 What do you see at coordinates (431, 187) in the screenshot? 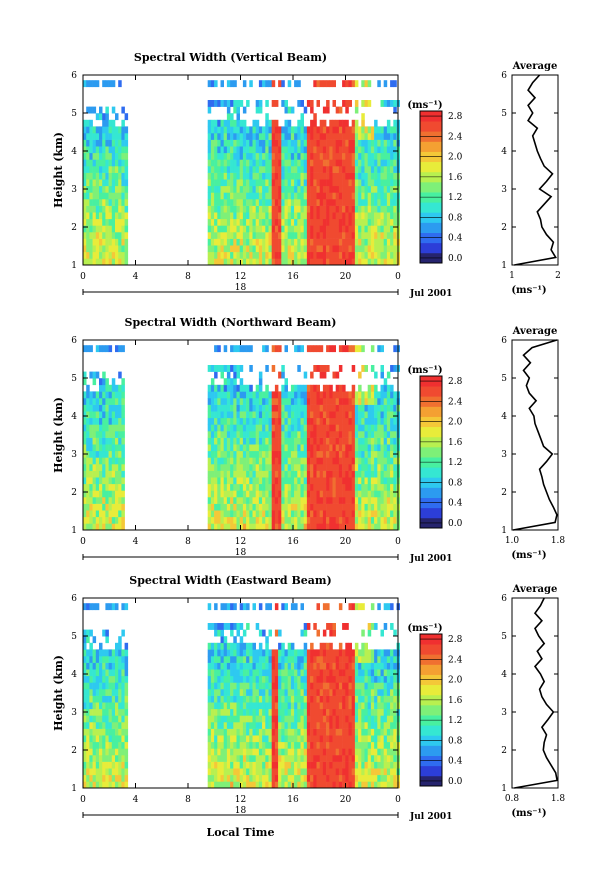
I see `colorbar-swatch` at bounding box center [431, 187].